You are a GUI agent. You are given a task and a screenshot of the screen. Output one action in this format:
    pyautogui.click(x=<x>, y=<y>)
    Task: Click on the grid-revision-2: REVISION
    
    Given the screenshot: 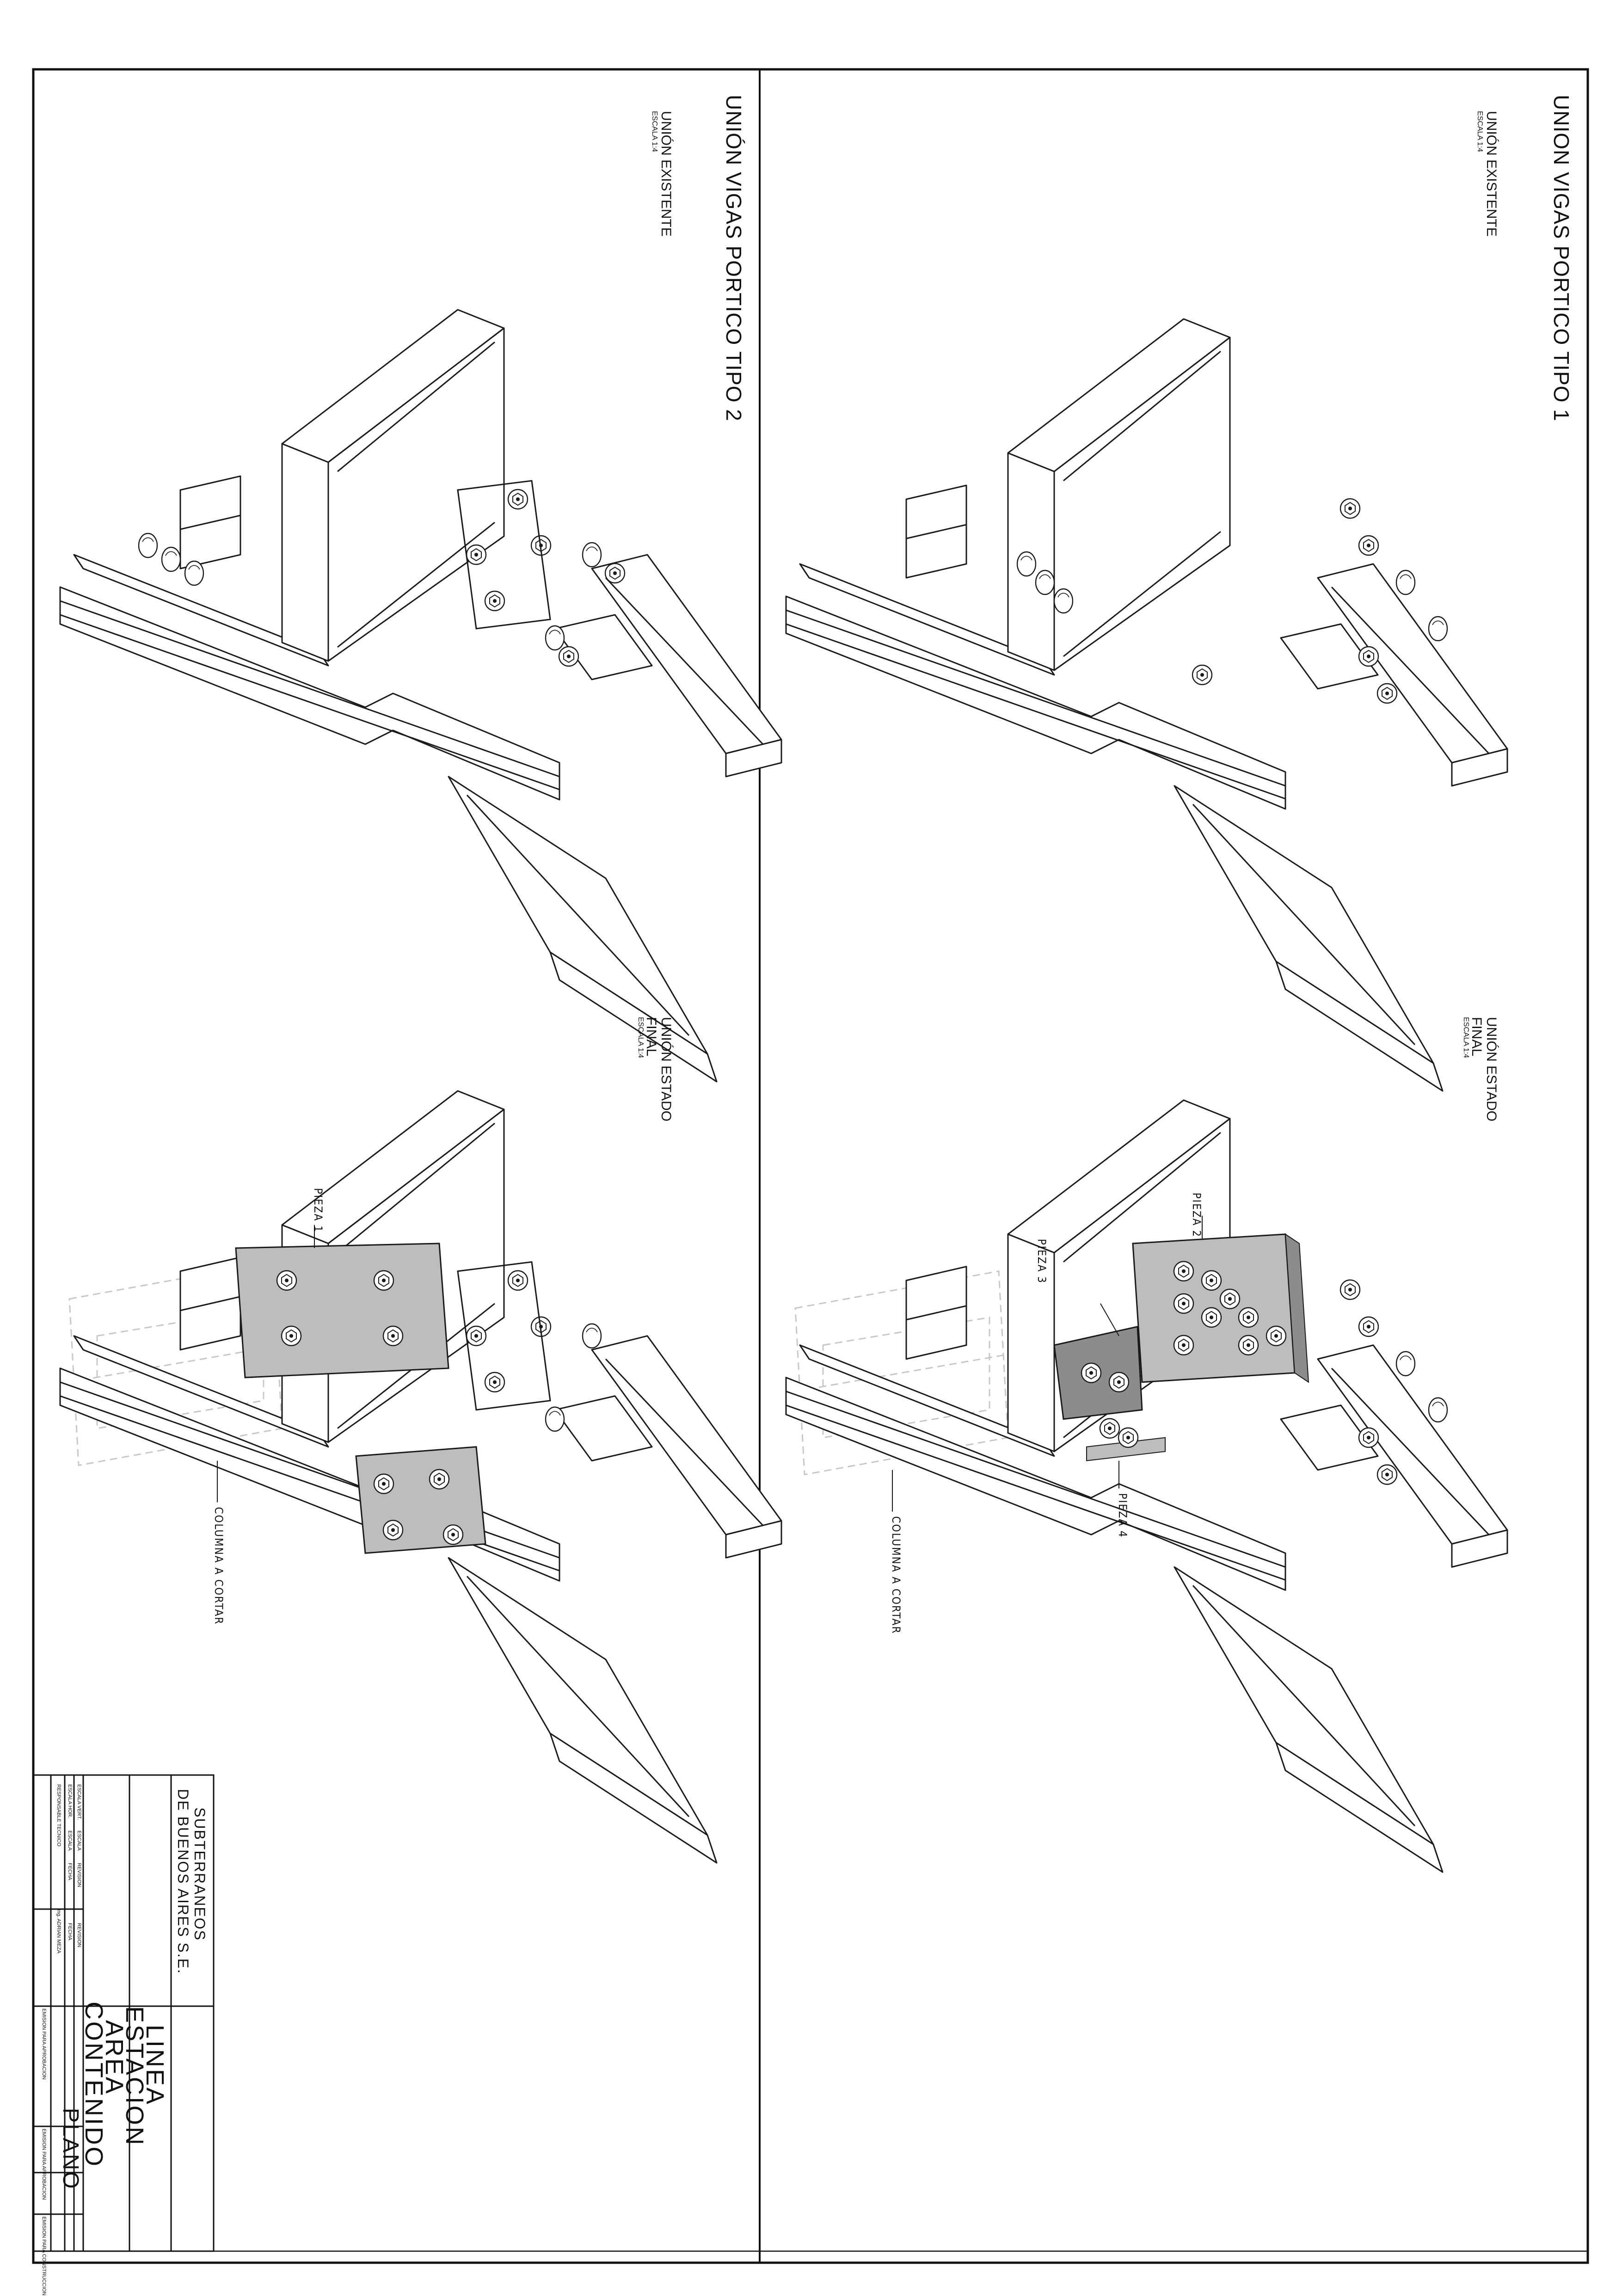 What is the action you would take?
    pyautogui.click(x=79, y=1935)
    